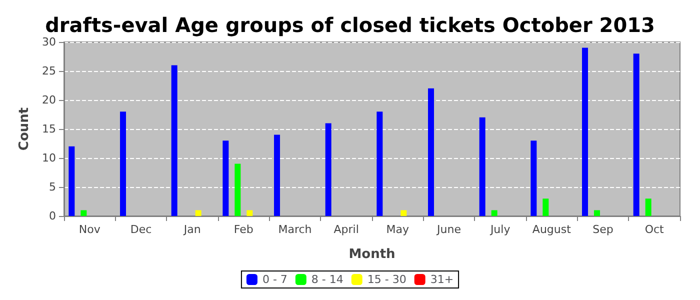  Describe the element at coordinates (500, 229) in the screenshot. I see `x-tick-label: July` at that location.